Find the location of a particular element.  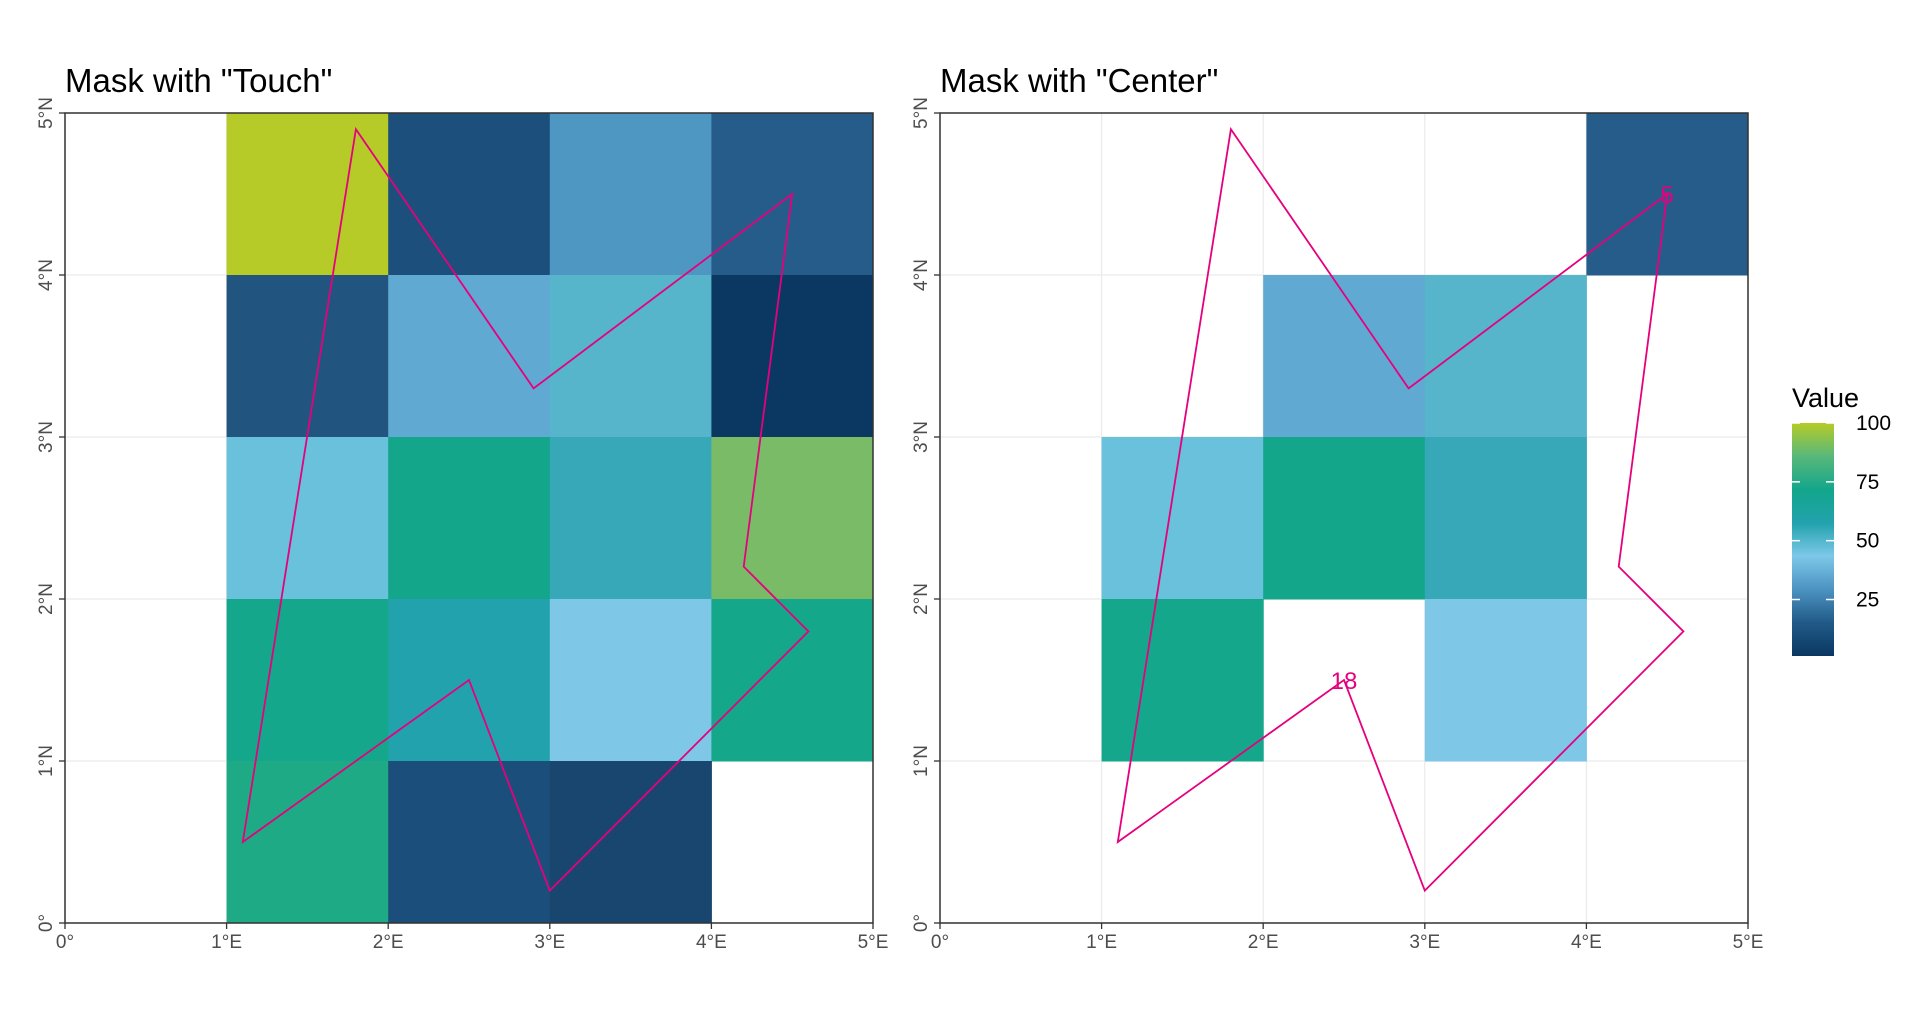

color-legend: Value 100 75 50 25 is located at coordinates (1841, 519).